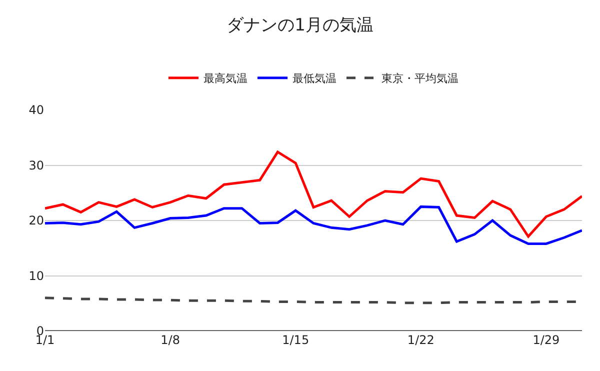 The width and height of the screenshot is (600, 371). I want to click on line-series, so click(313, 225).